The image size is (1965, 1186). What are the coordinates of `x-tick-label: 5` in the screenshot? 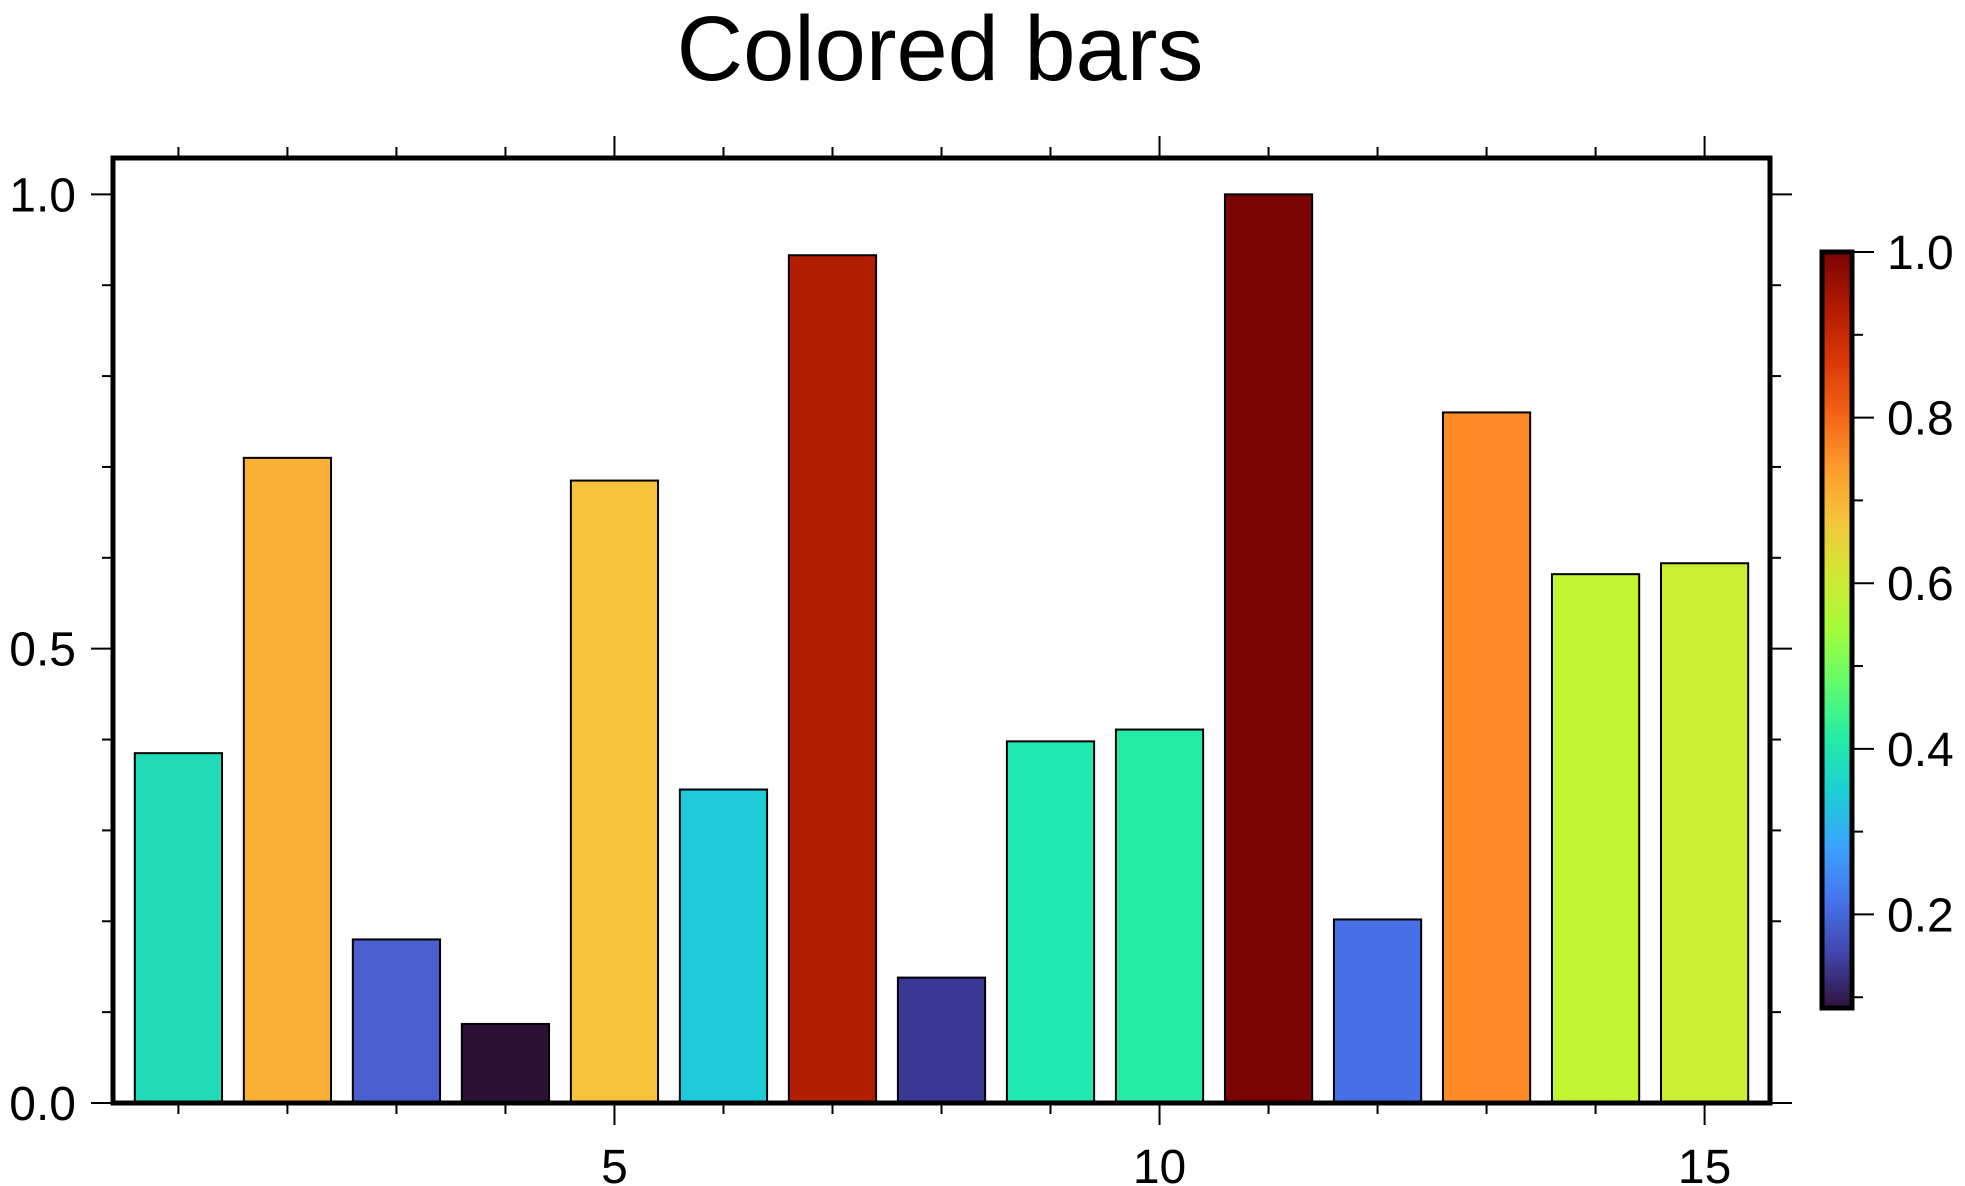 It's located at (614, 1163).